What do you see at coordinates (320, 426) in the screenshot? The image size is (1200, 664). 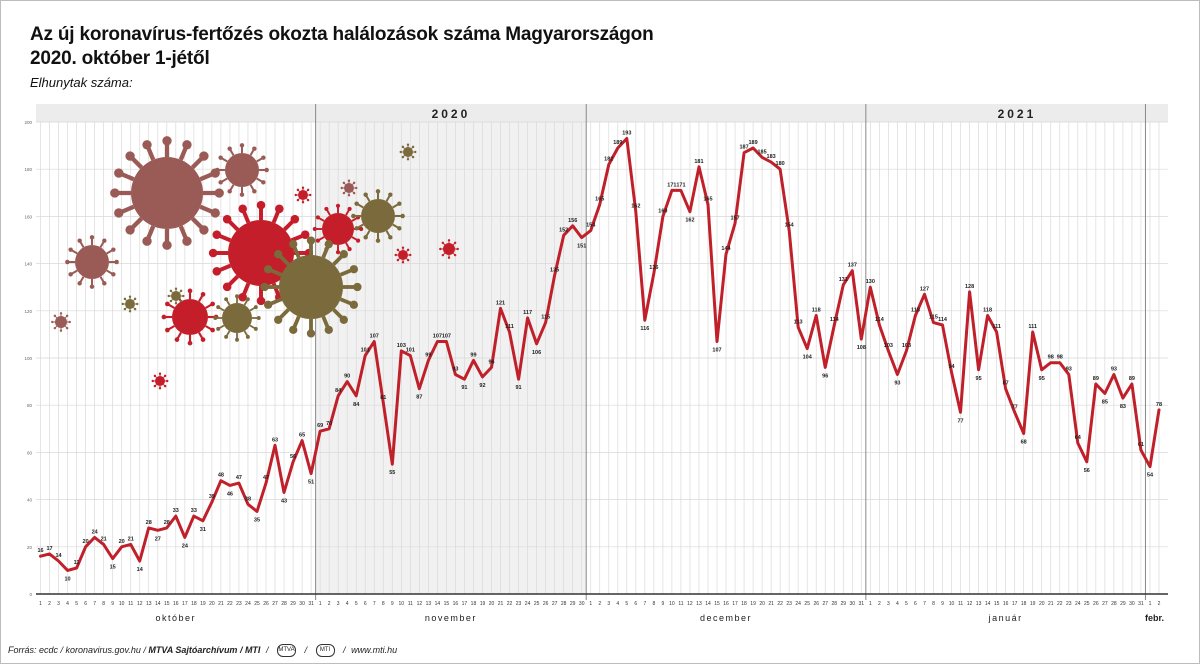 I see `data-label: 69` at bounding box center [320, 426].